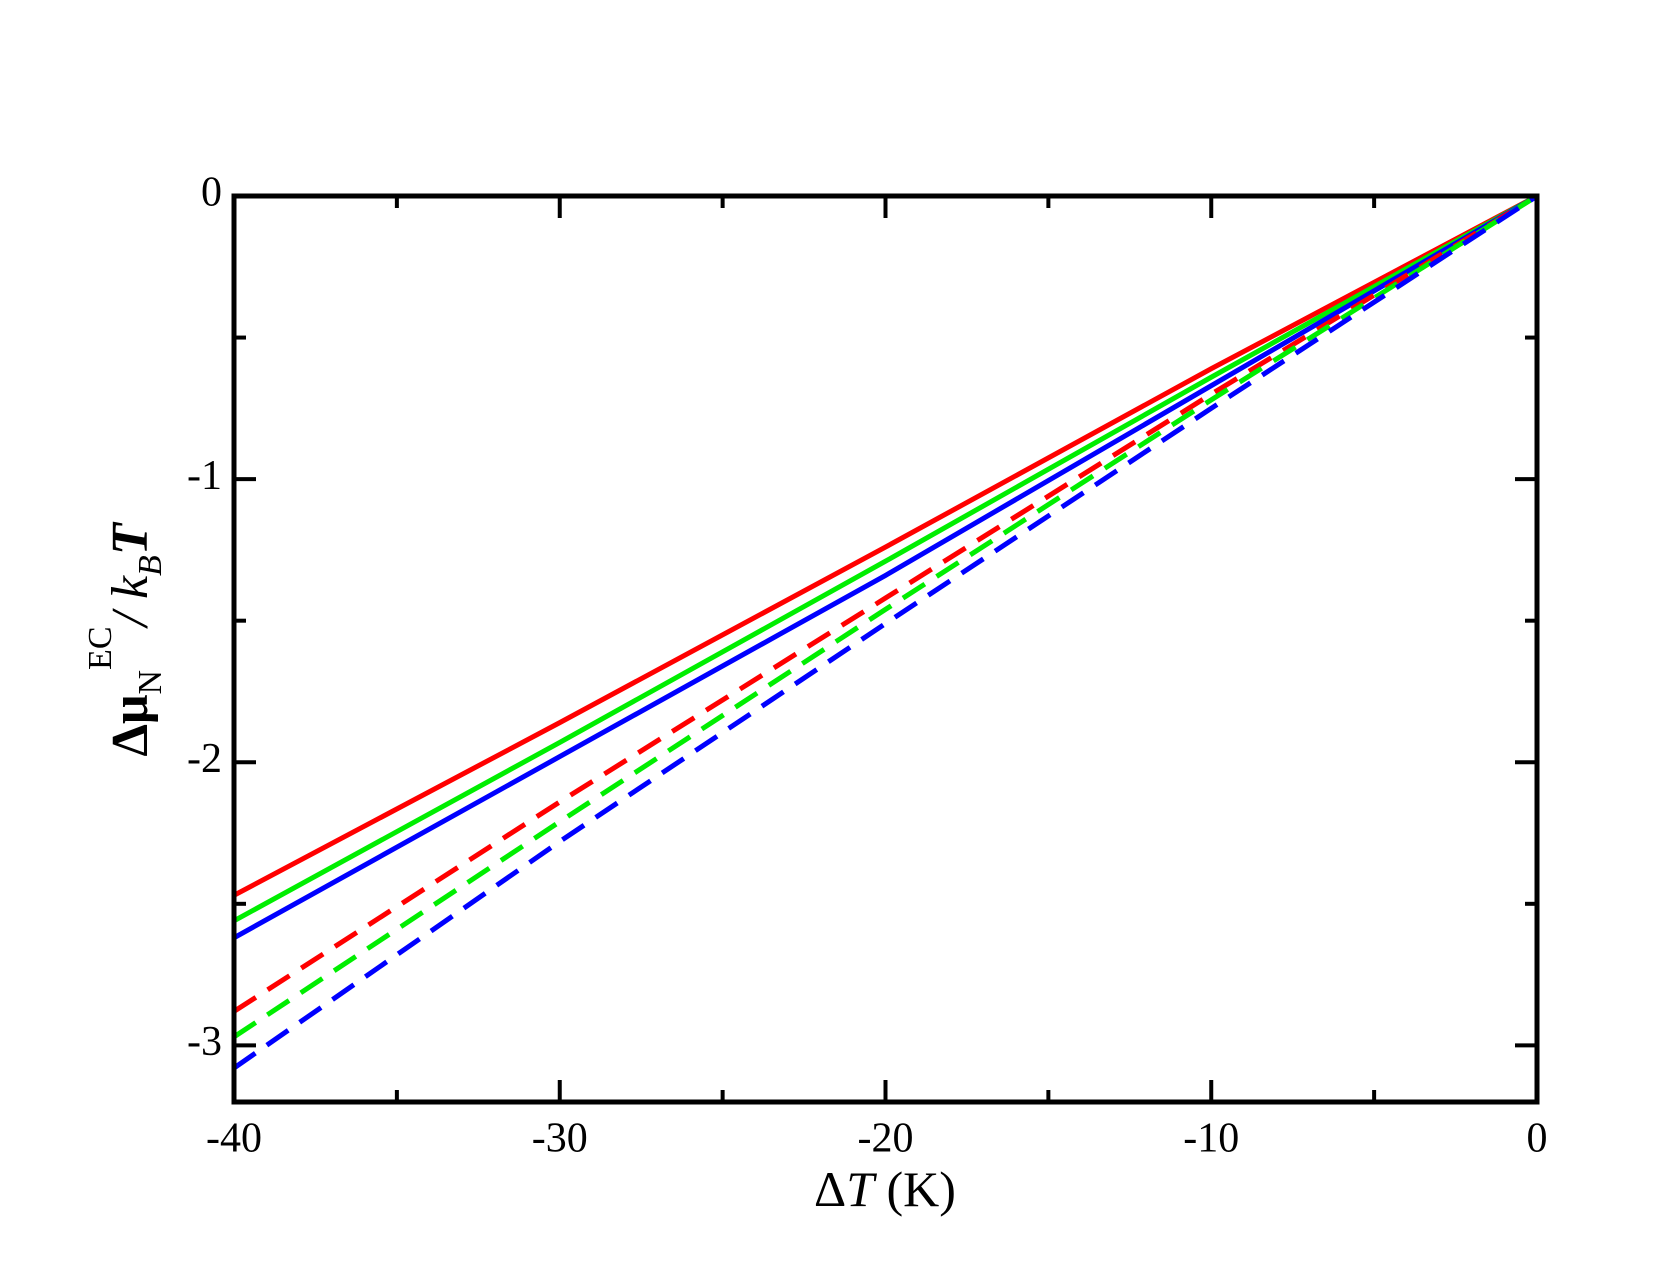  I want to click on y-tick-label: 0, so click(211, 193).